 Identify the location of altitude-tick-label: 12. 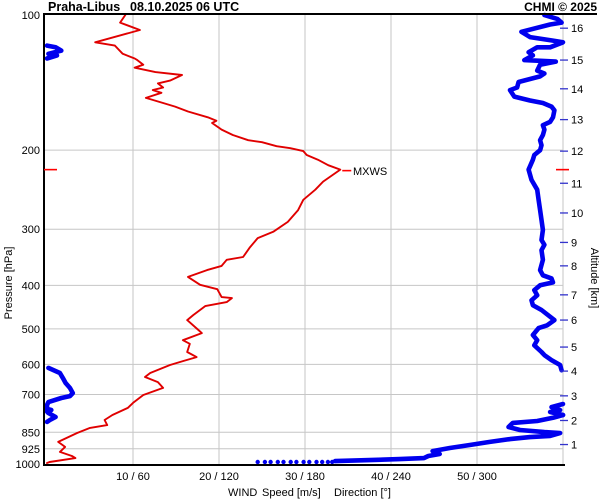
(577, 152).